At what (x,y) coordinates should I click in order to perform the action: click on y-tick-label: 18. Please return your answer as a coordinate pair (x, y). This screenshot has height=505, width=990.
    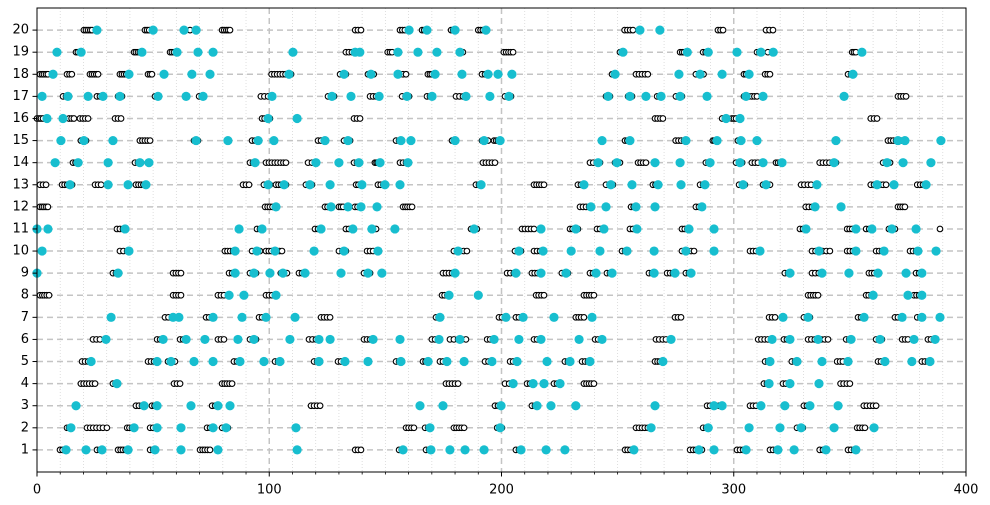
    Looking at the image, I should click on (20, 74).